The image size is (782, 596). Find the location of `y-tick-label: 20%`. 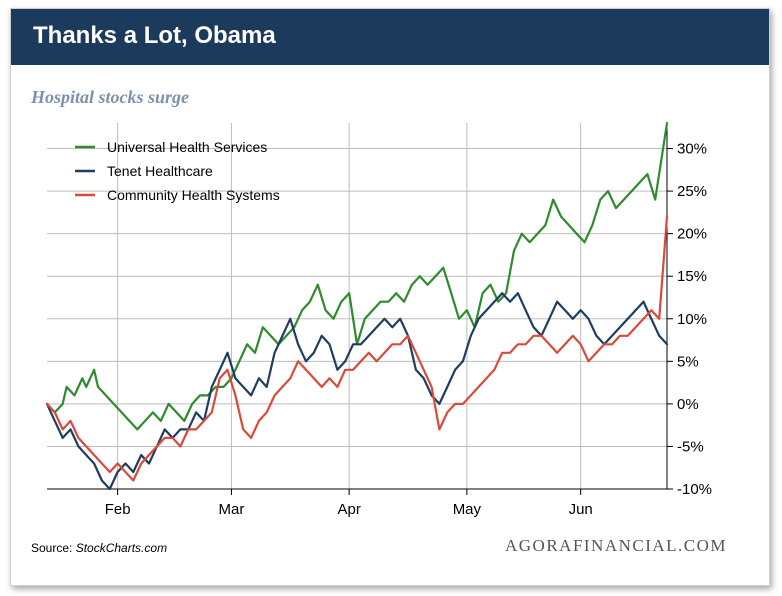

y-tick-label: 20% is located at coordinates (692, 234).